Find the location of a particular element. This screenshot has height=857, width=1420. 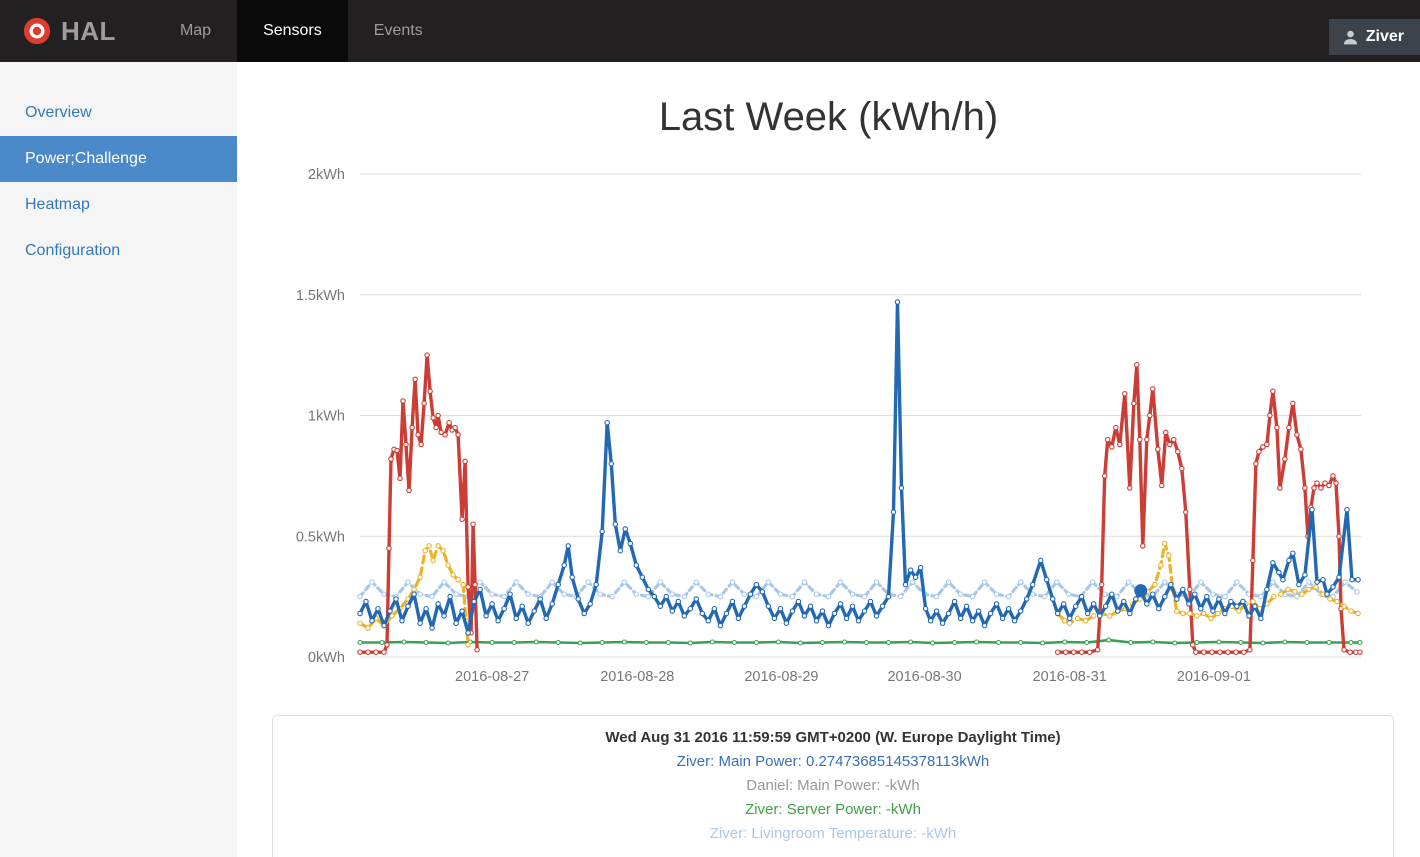

selected-point is located at coordinates (1141, 591).